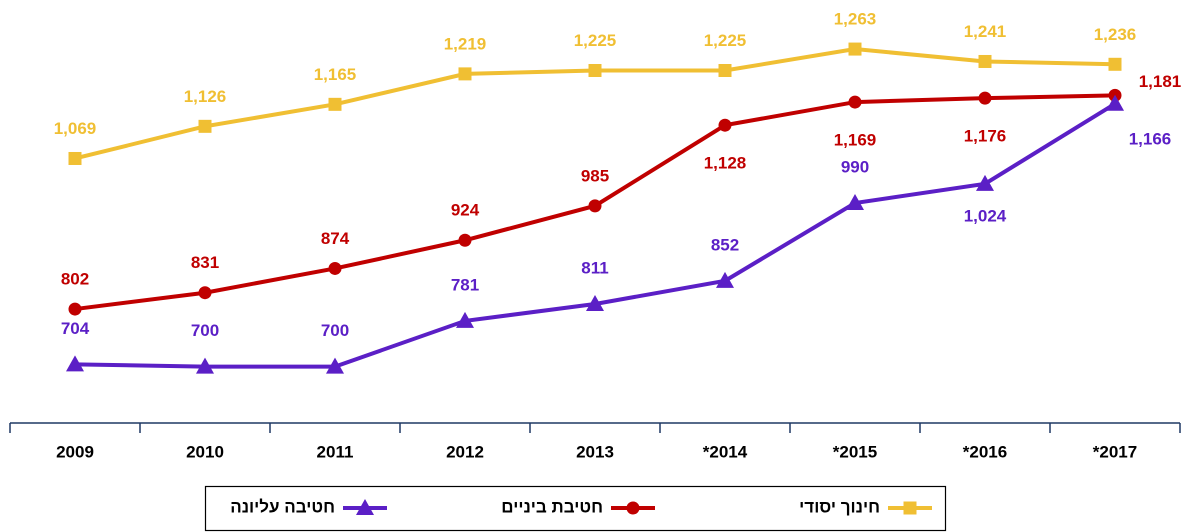 This screenshot has height=532, width=1192. I want to click on data-label: 1,176, so click(985, 136).